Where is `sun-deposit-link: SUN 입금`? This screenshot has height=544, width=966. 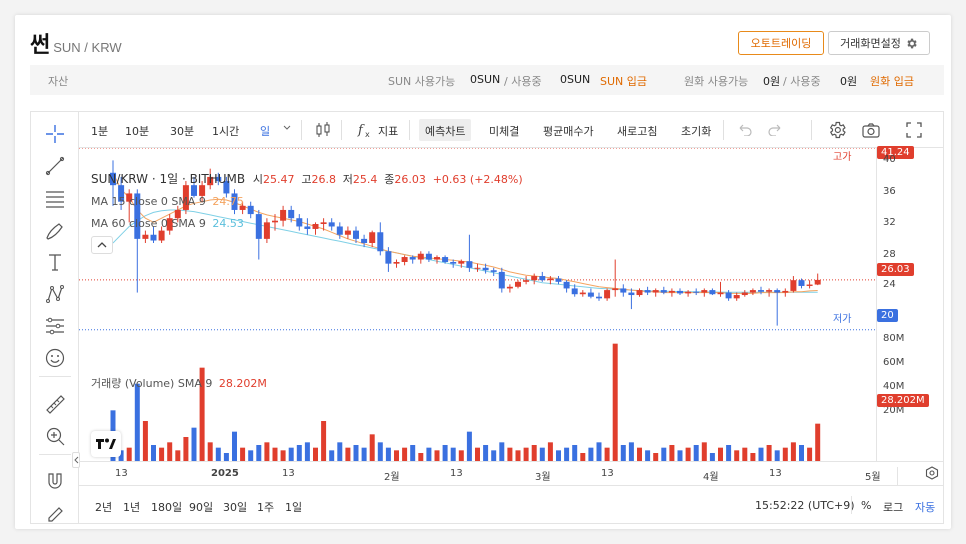
sun-deposit-link: SUN 입금 is located at coordinates (623, 81).